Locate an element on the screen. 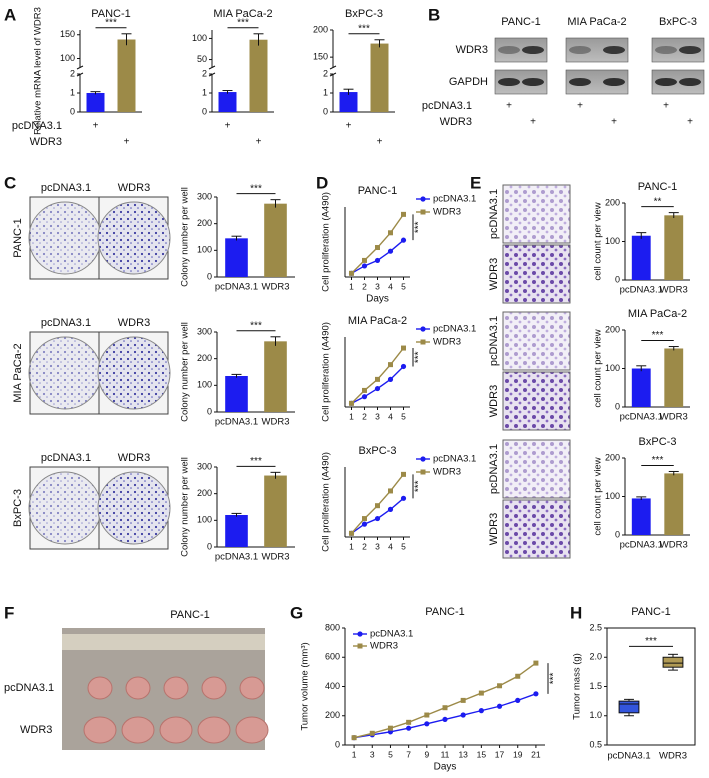 This screenshot has height=778, width=709. x-tick-label: 2 is located at coordinates (364, 286).